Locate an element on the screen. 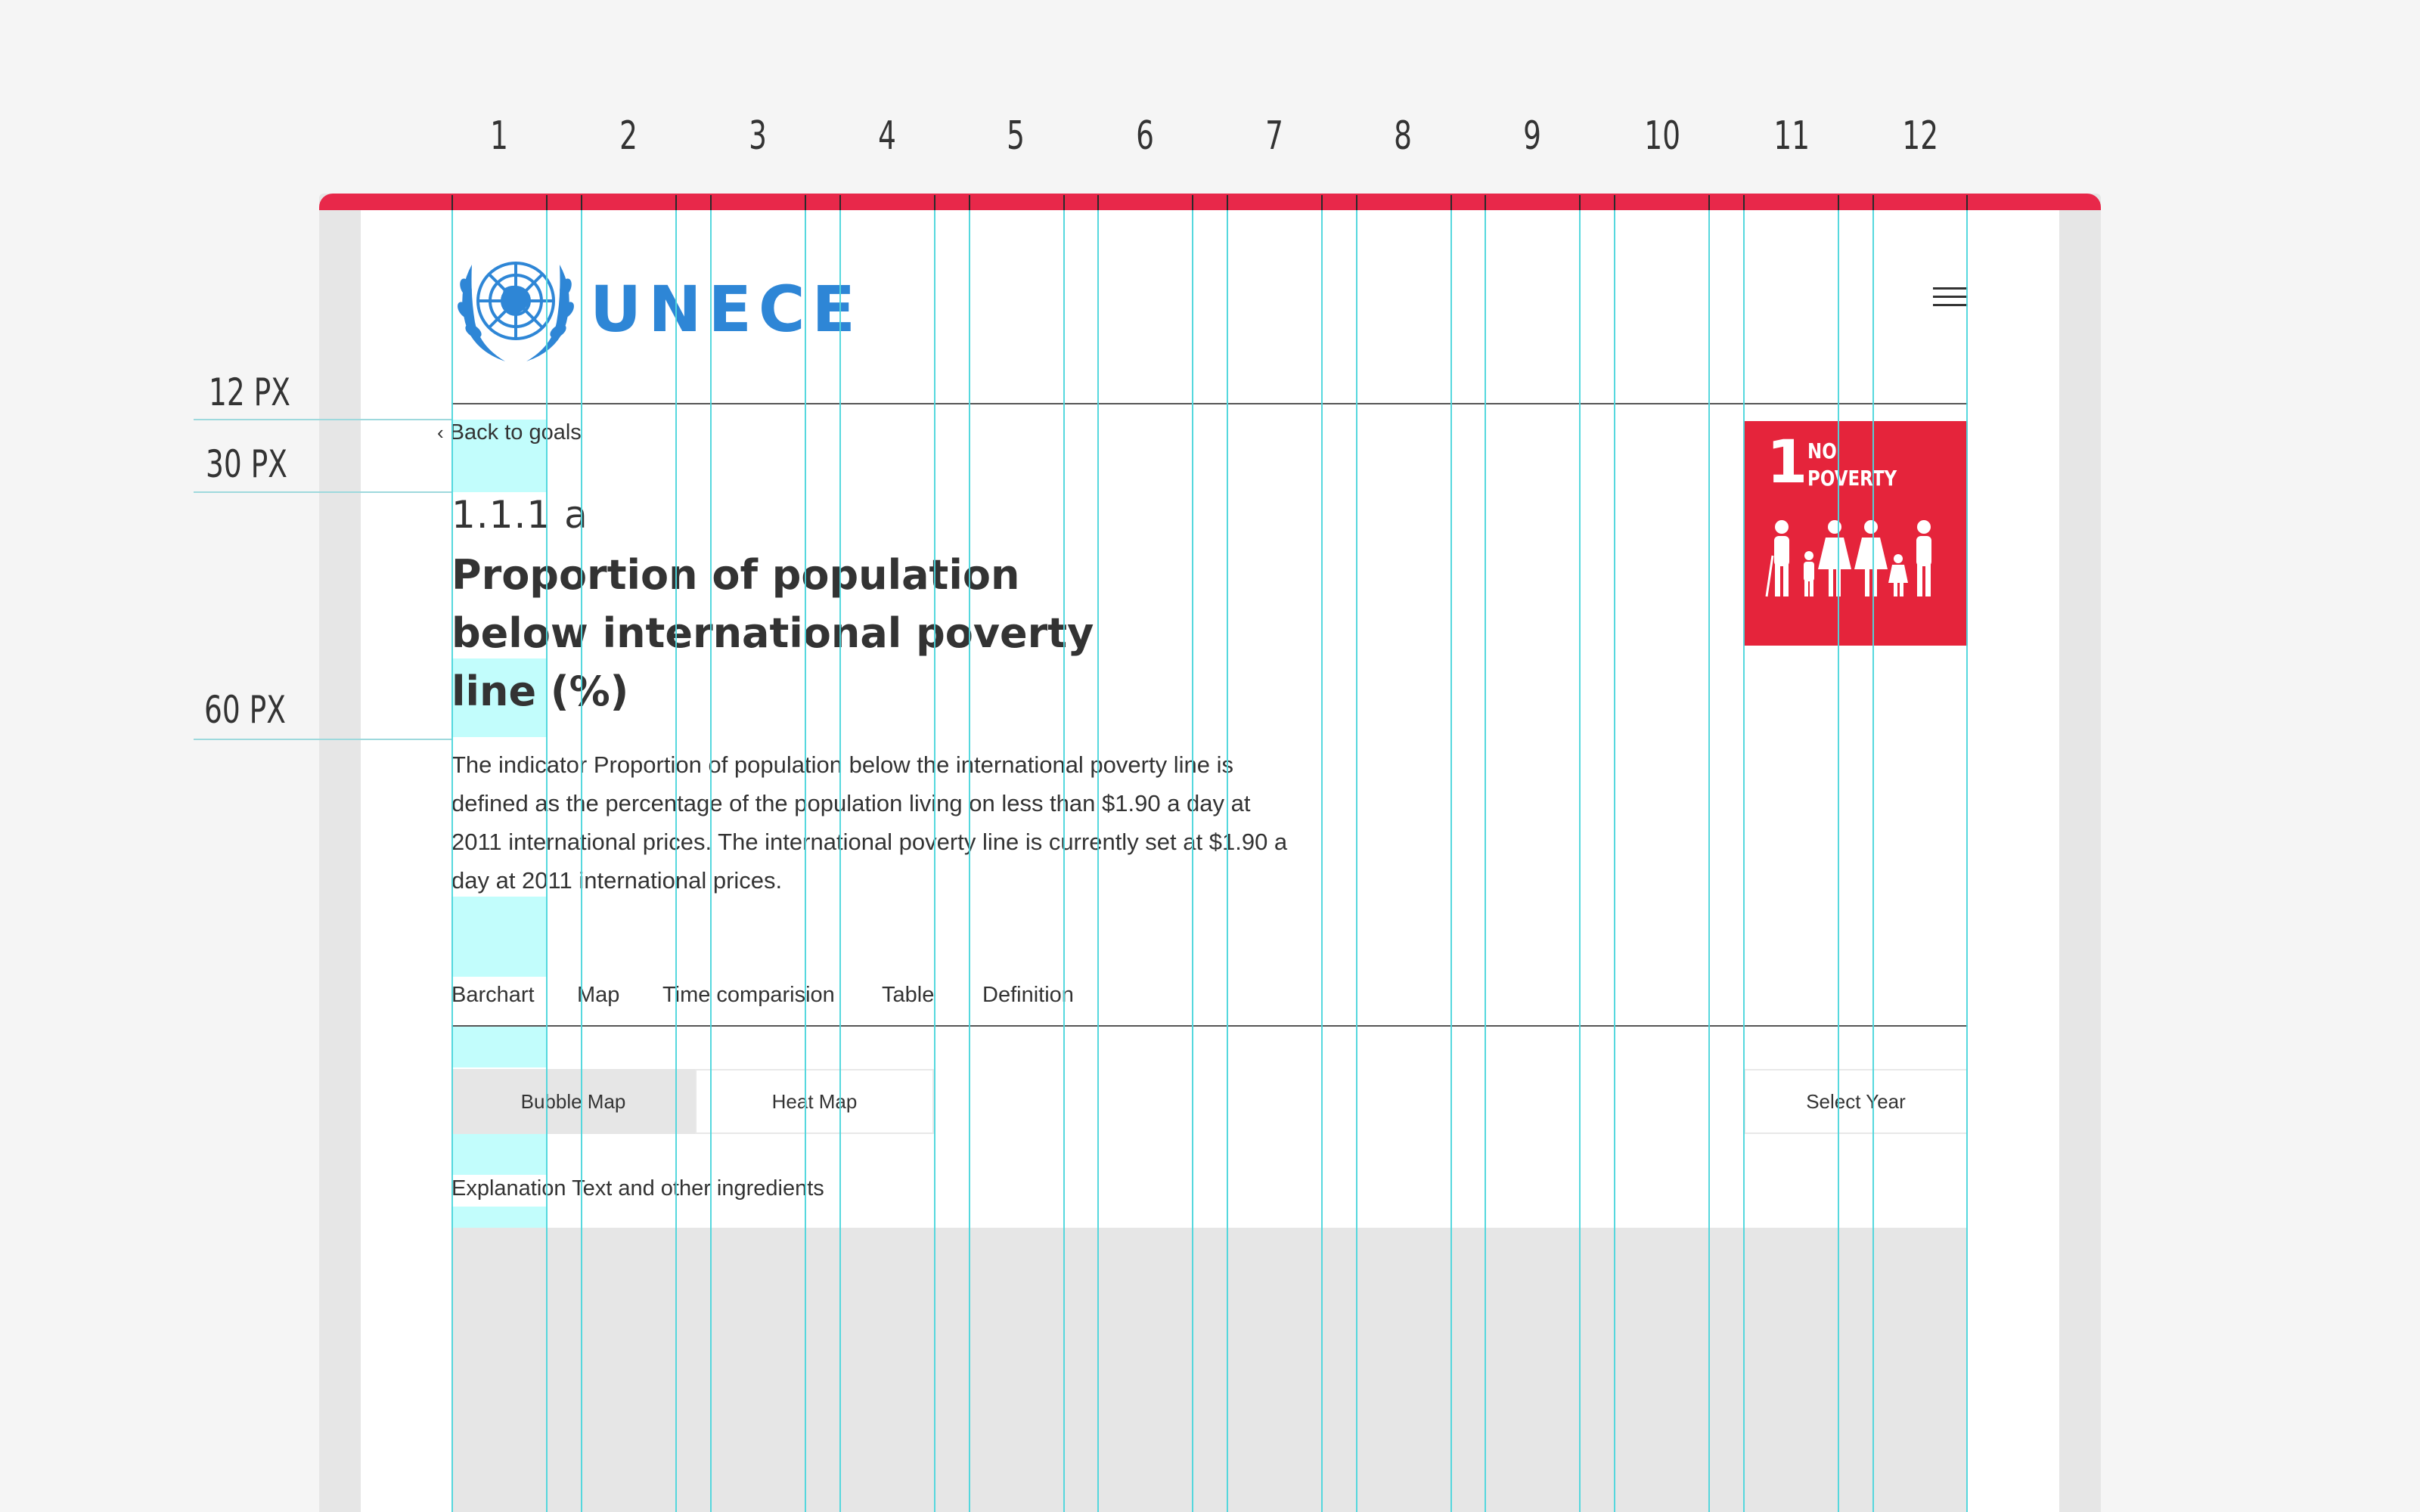 The width and height of the screenshot is (2420, 1512). bubble-map-button: Bubble Map is located at coordinates (573, 1101).